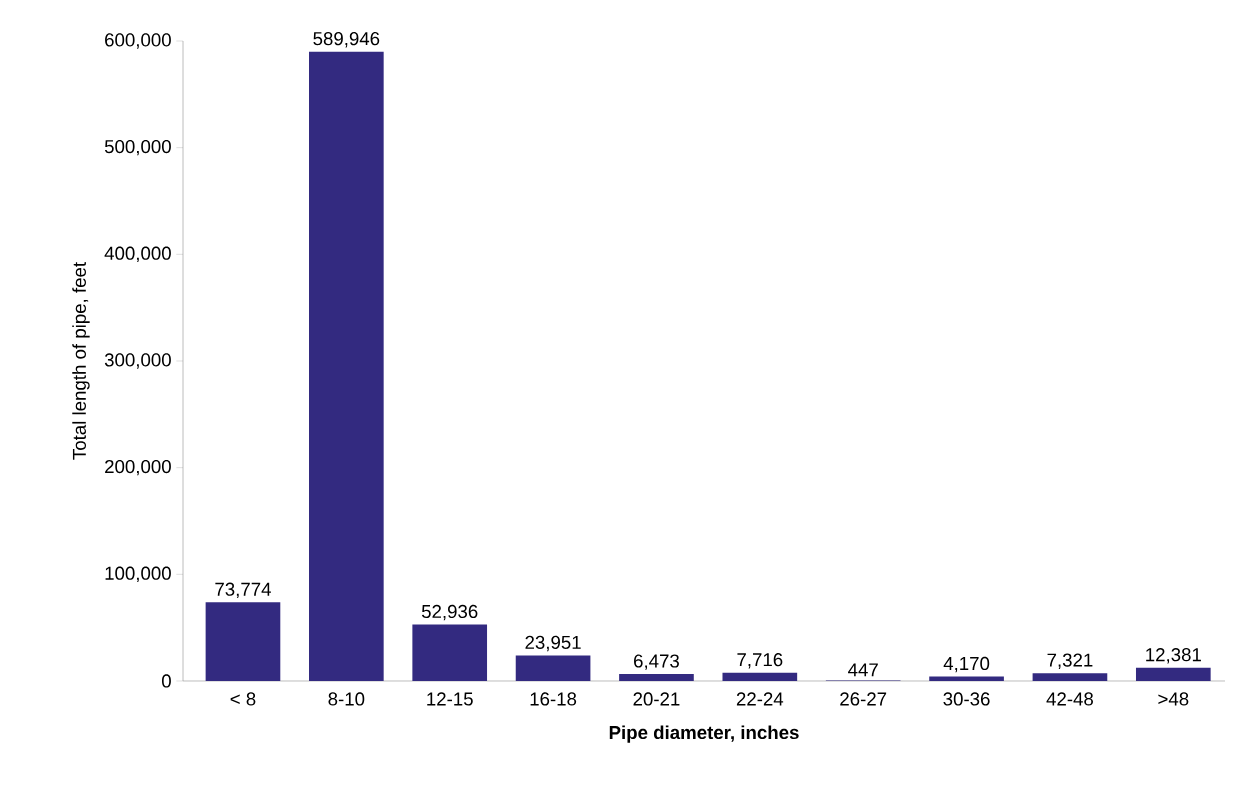  I want to click on y-tick-label: 500,000, so click(137, 147).